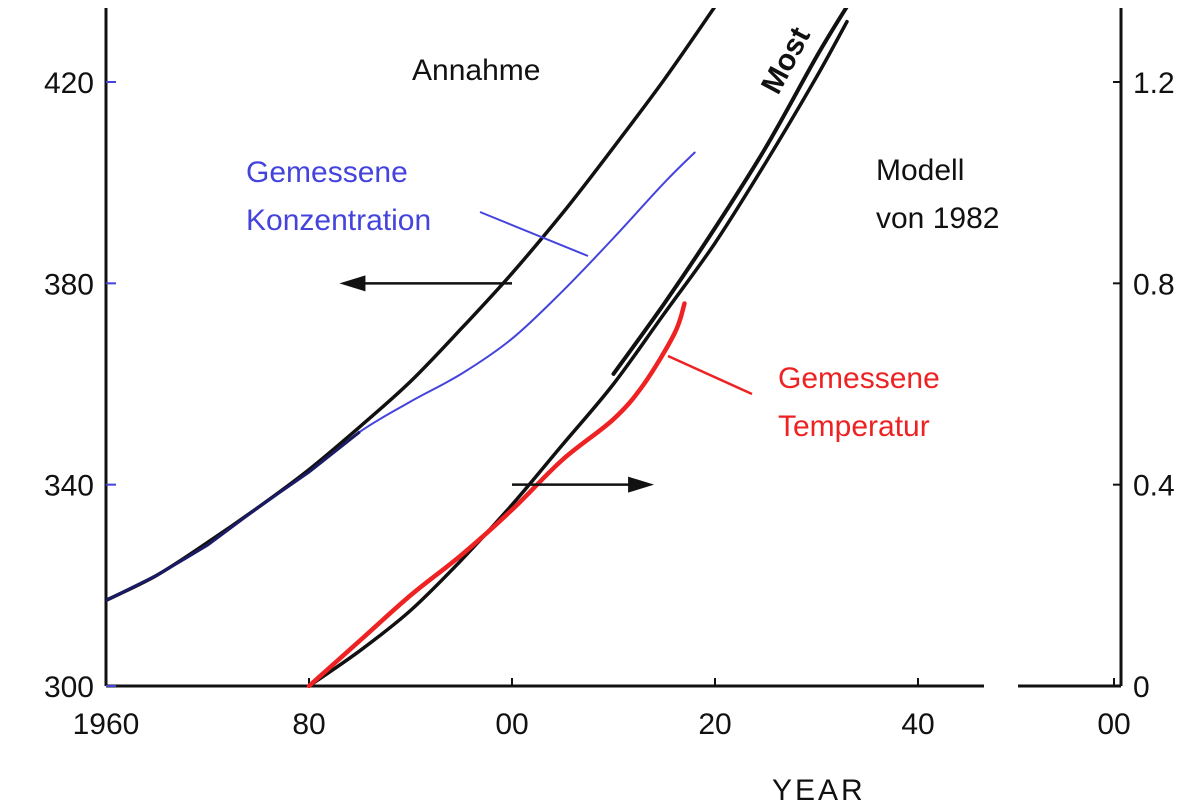 The width and height of the screenshot is (1192, 808). What do you see at coordinates (920, 170) in the screenshot?
I see `modell-label-line1: Modell` at bounding box center [920, 170].